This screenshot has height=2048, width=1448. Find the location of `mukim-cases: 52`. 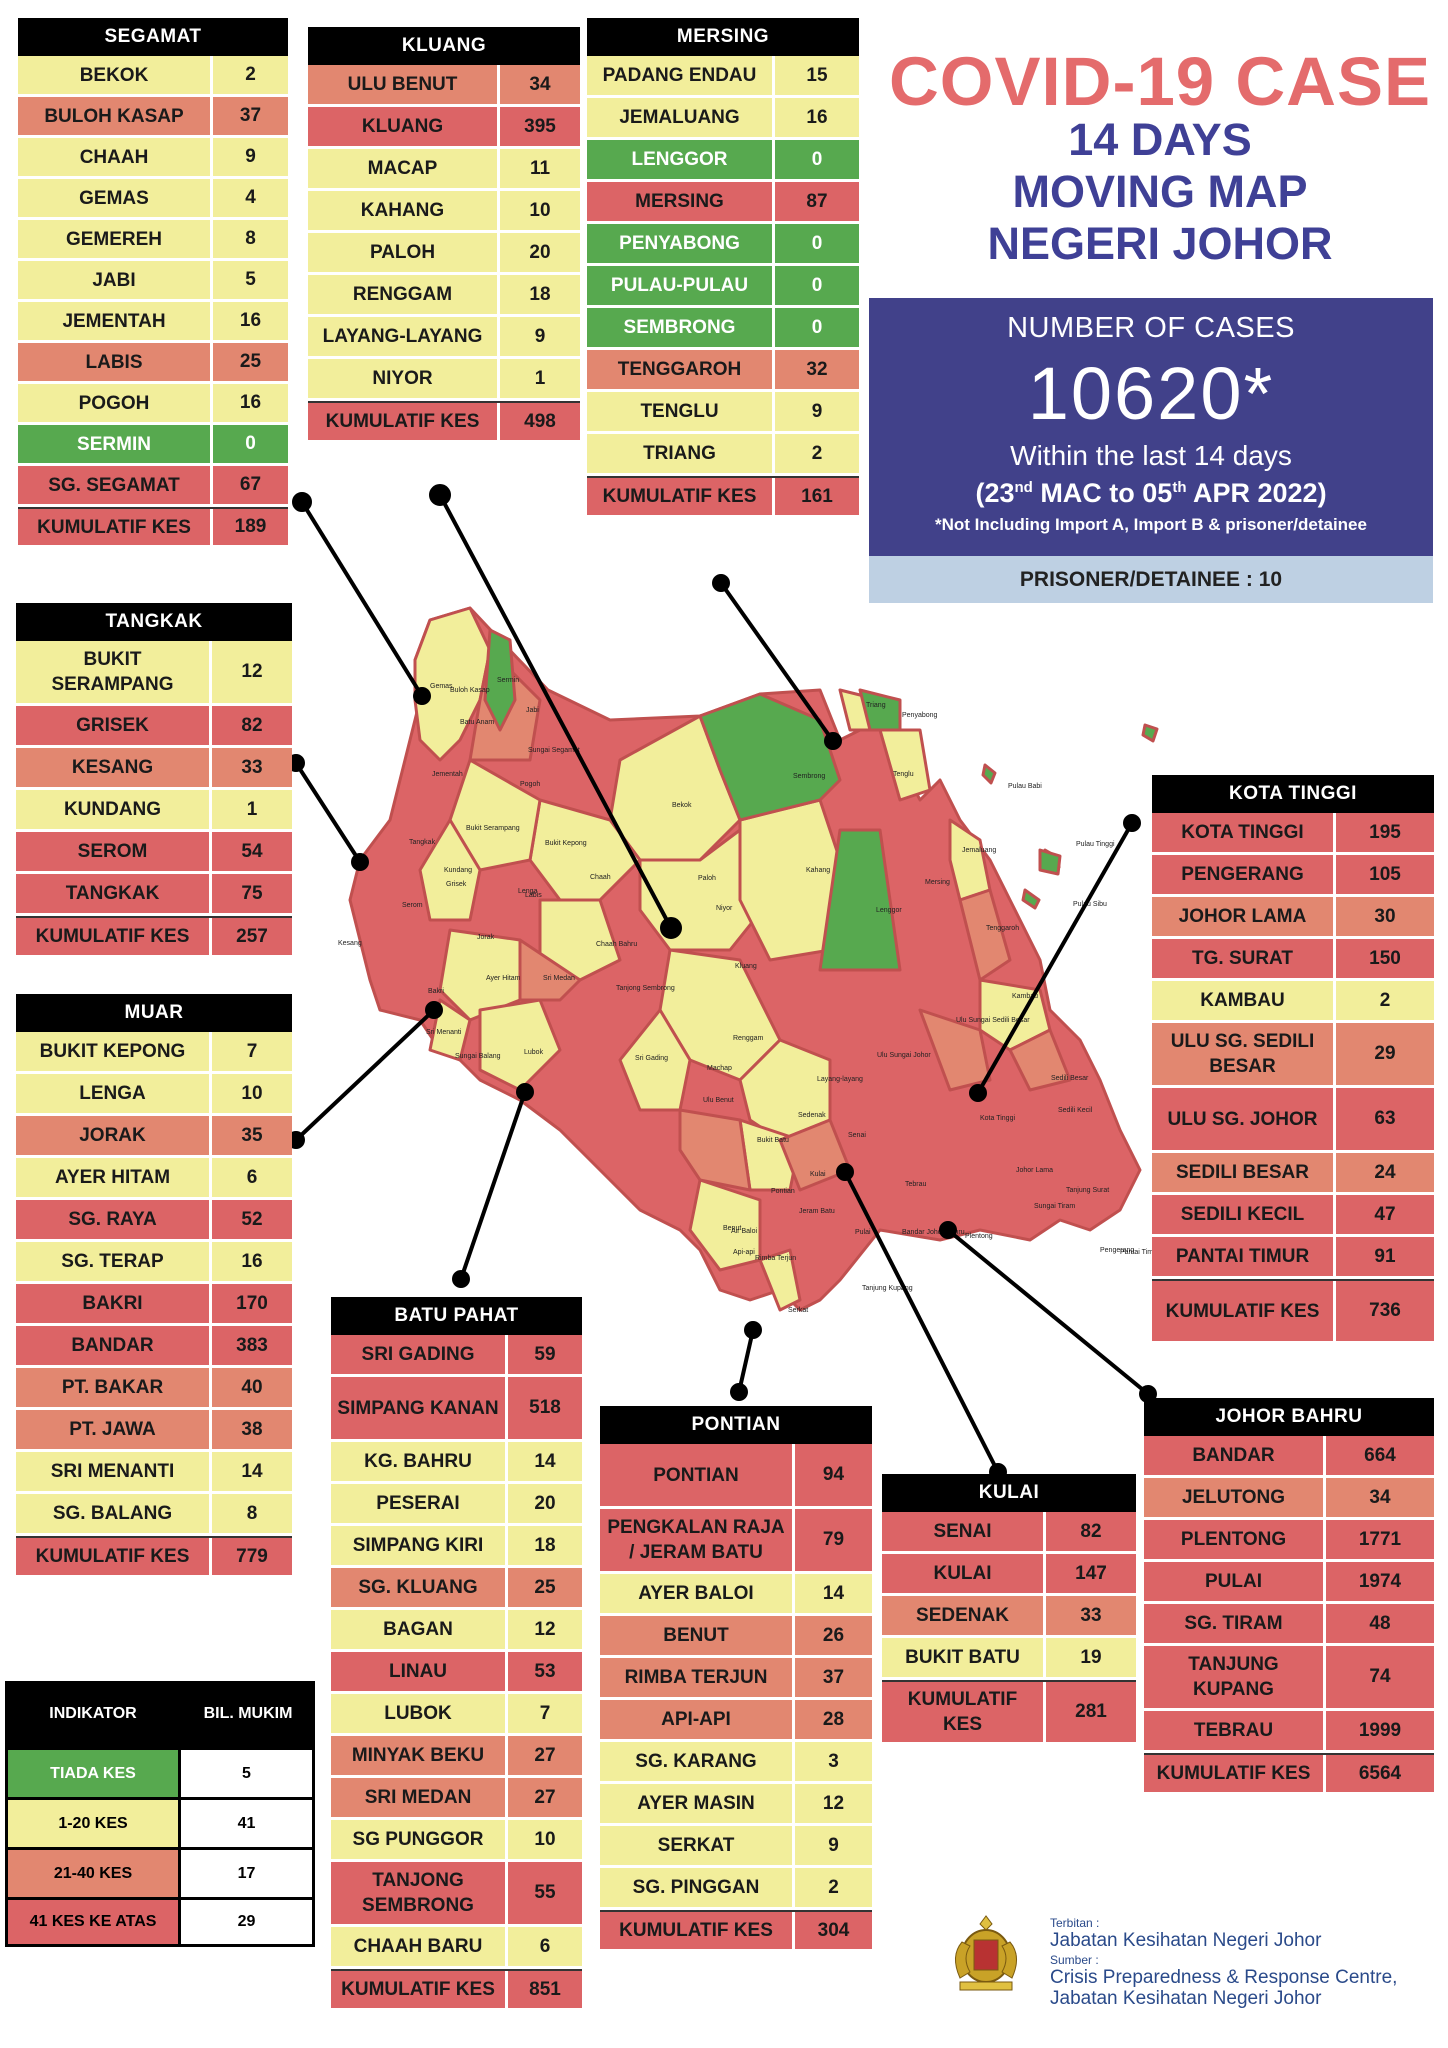

mukim-cases: 52 is located at coordinates (252, 1219).